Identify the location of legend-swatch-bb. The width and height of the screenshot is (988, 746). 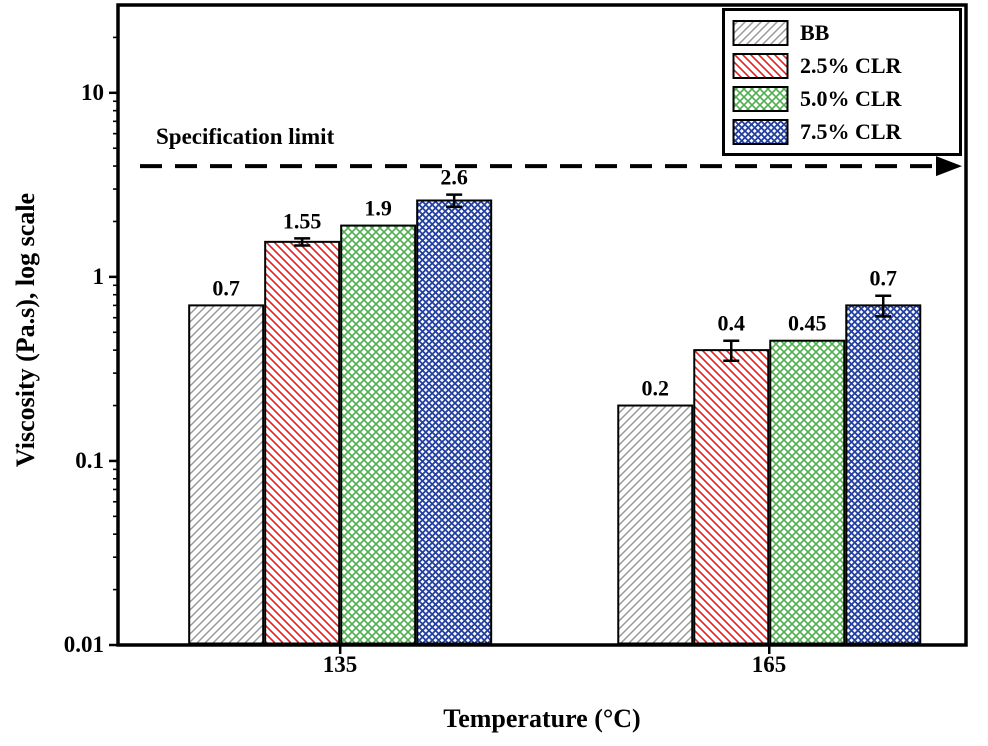
(760, 32).